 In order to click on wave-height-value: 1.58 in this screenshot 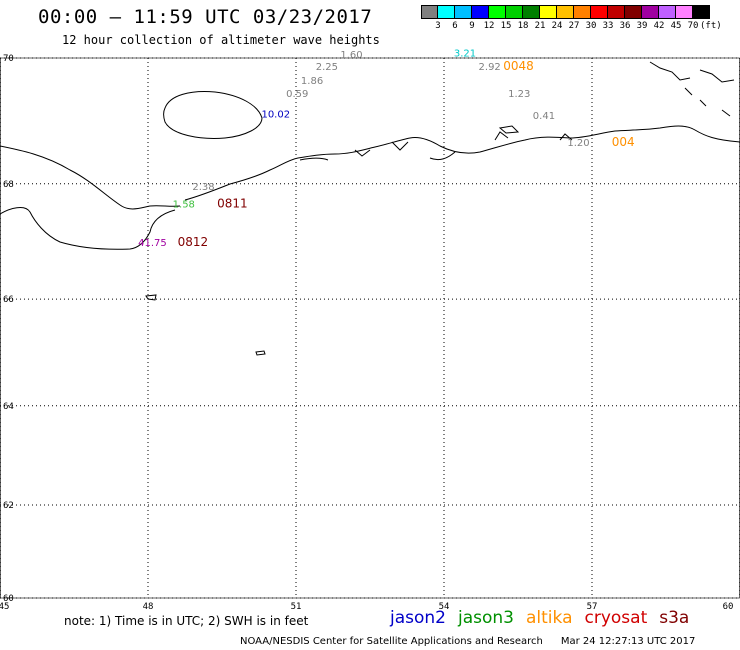, I will do `click(184, 205)`.